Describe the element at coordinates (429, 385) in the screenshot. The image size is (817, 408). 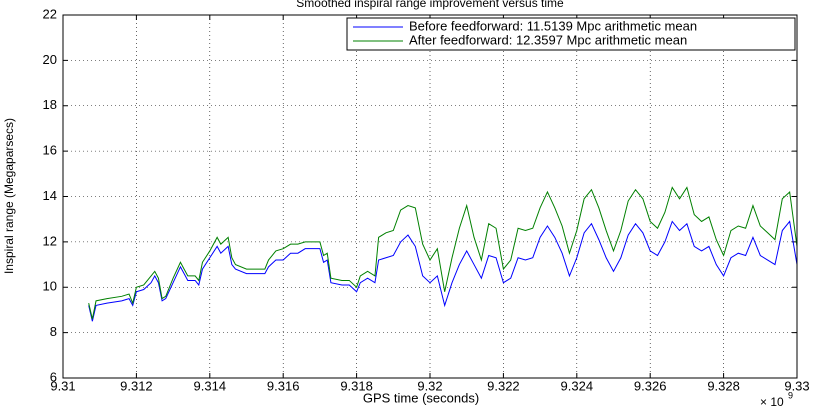
I see `x-tick-label: 9.32` at that location.